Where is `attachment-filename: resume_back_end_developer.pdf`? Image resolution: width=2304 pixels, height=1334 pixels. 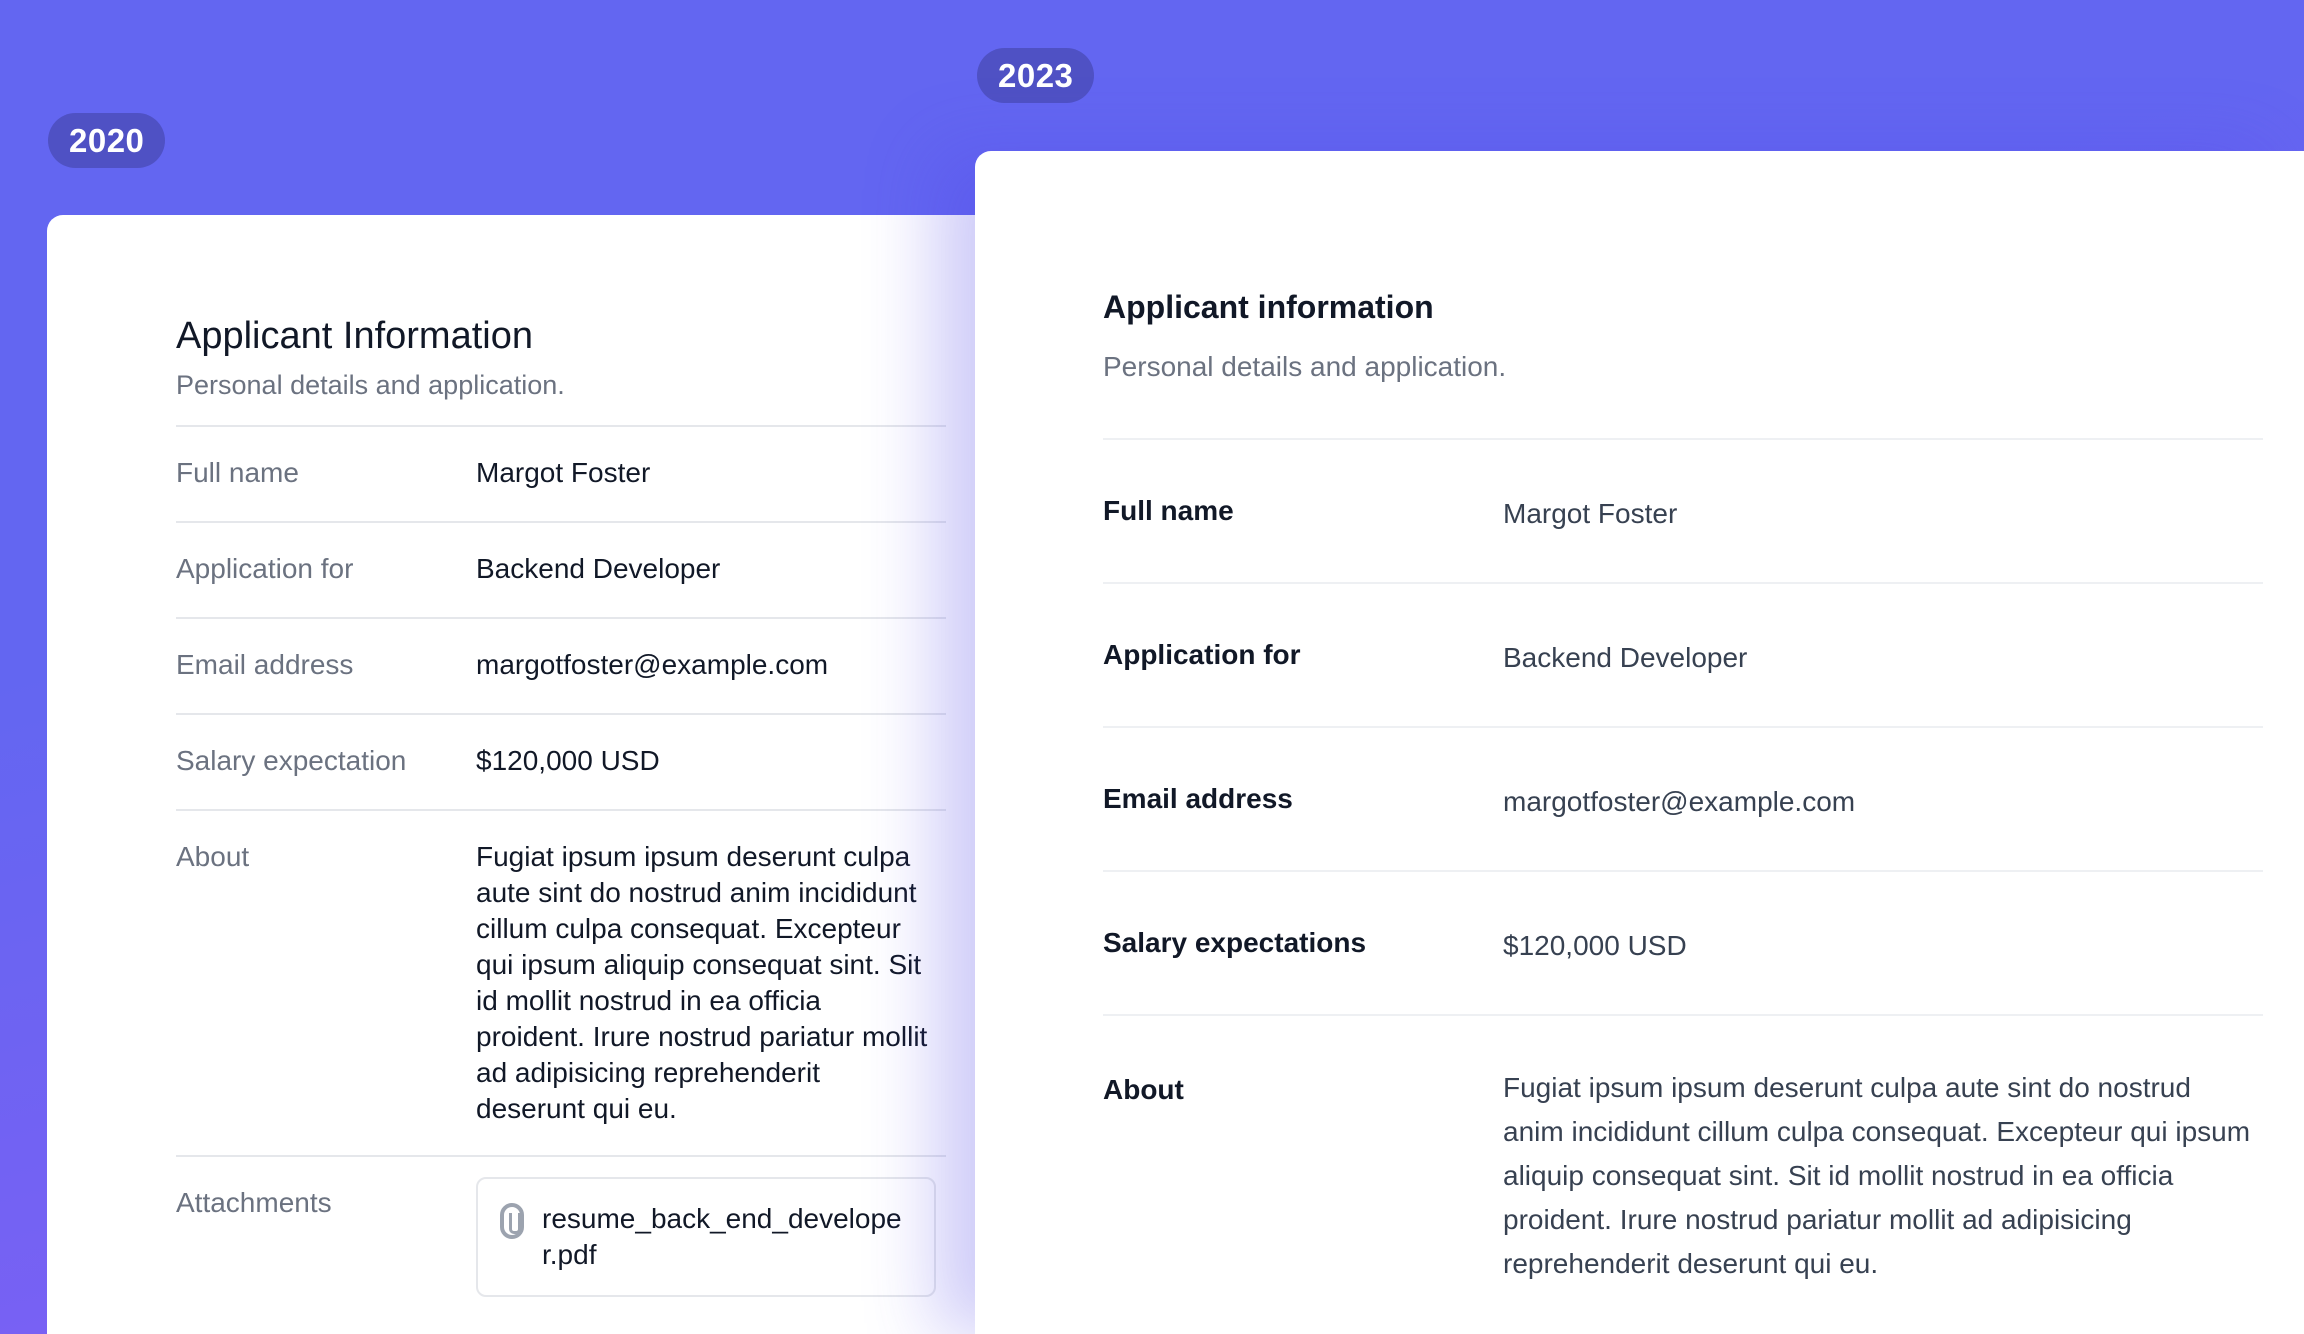 attachment-filename: resume_back_end_developer.pdf is located at coordinates (722, 1236).